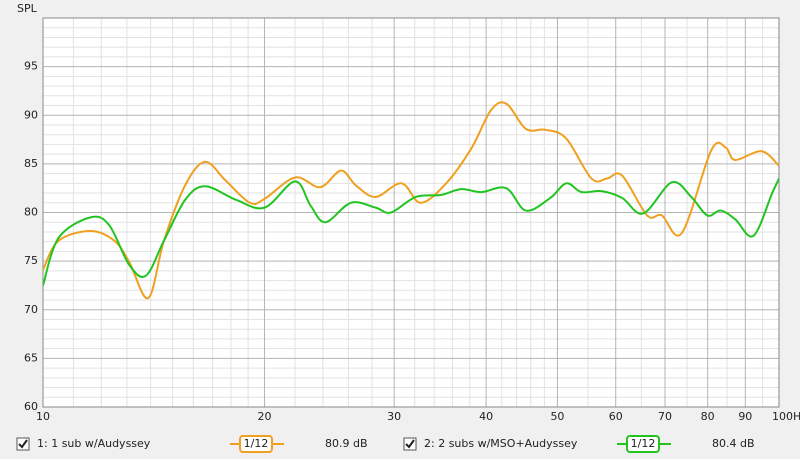  What do you see at coordinates (94, 443) in the screenshot?
I see `legend-name: 1: 1 sub w/Audyssey` at bounding box center [94, 443].